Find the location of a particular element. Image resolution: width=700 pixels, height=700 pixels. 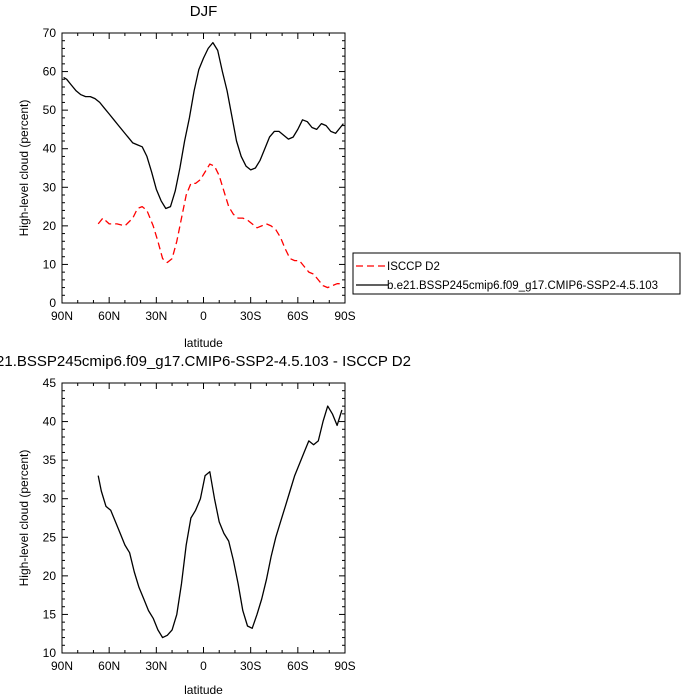

y-tick-label: 70 is located at coordinates (50, 33).